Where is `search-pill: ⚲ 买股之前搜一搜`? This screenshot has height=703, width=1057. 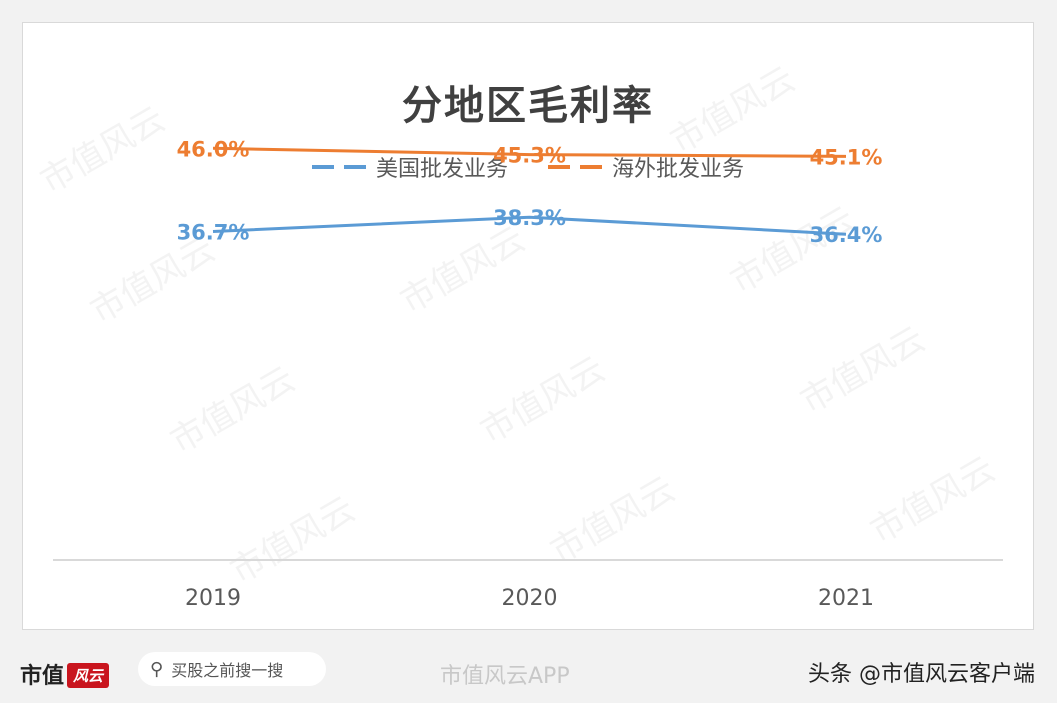
search-pill: ⚲ 买股之前搜一搜 is located at coordinates (232, 669).